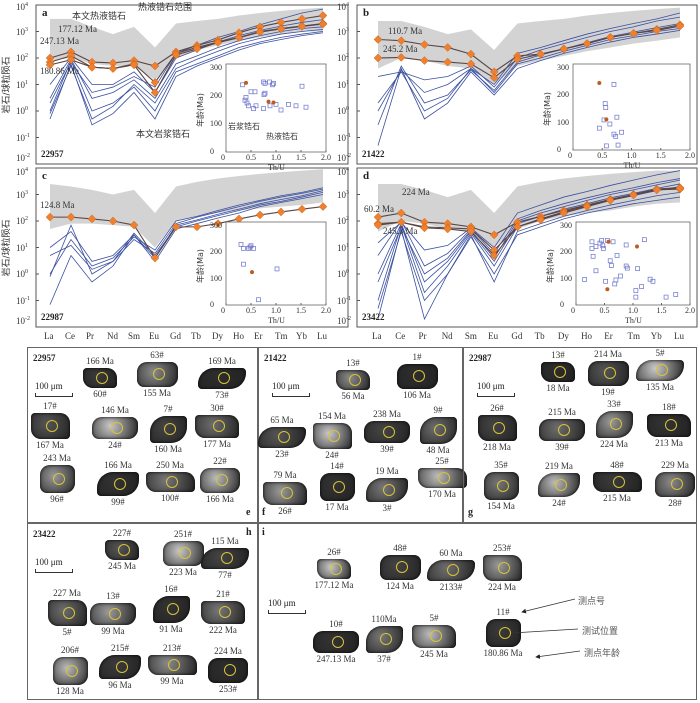  Describe the element at coordinates (558, 388) in the screenshot. I see `grain-bottom-label: 18 Ma` at that location.